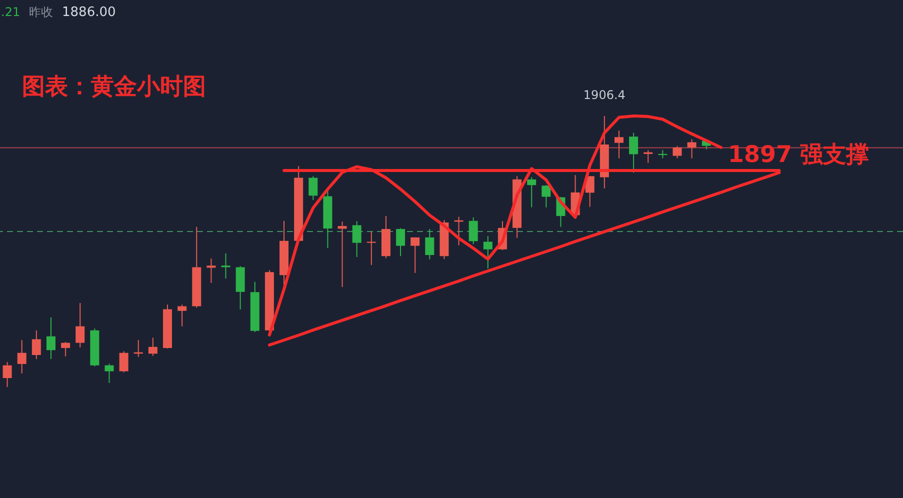  Describe the element at coordinates (604, 95) in the screenshot. I see `annotation: 1906.4` at that location.